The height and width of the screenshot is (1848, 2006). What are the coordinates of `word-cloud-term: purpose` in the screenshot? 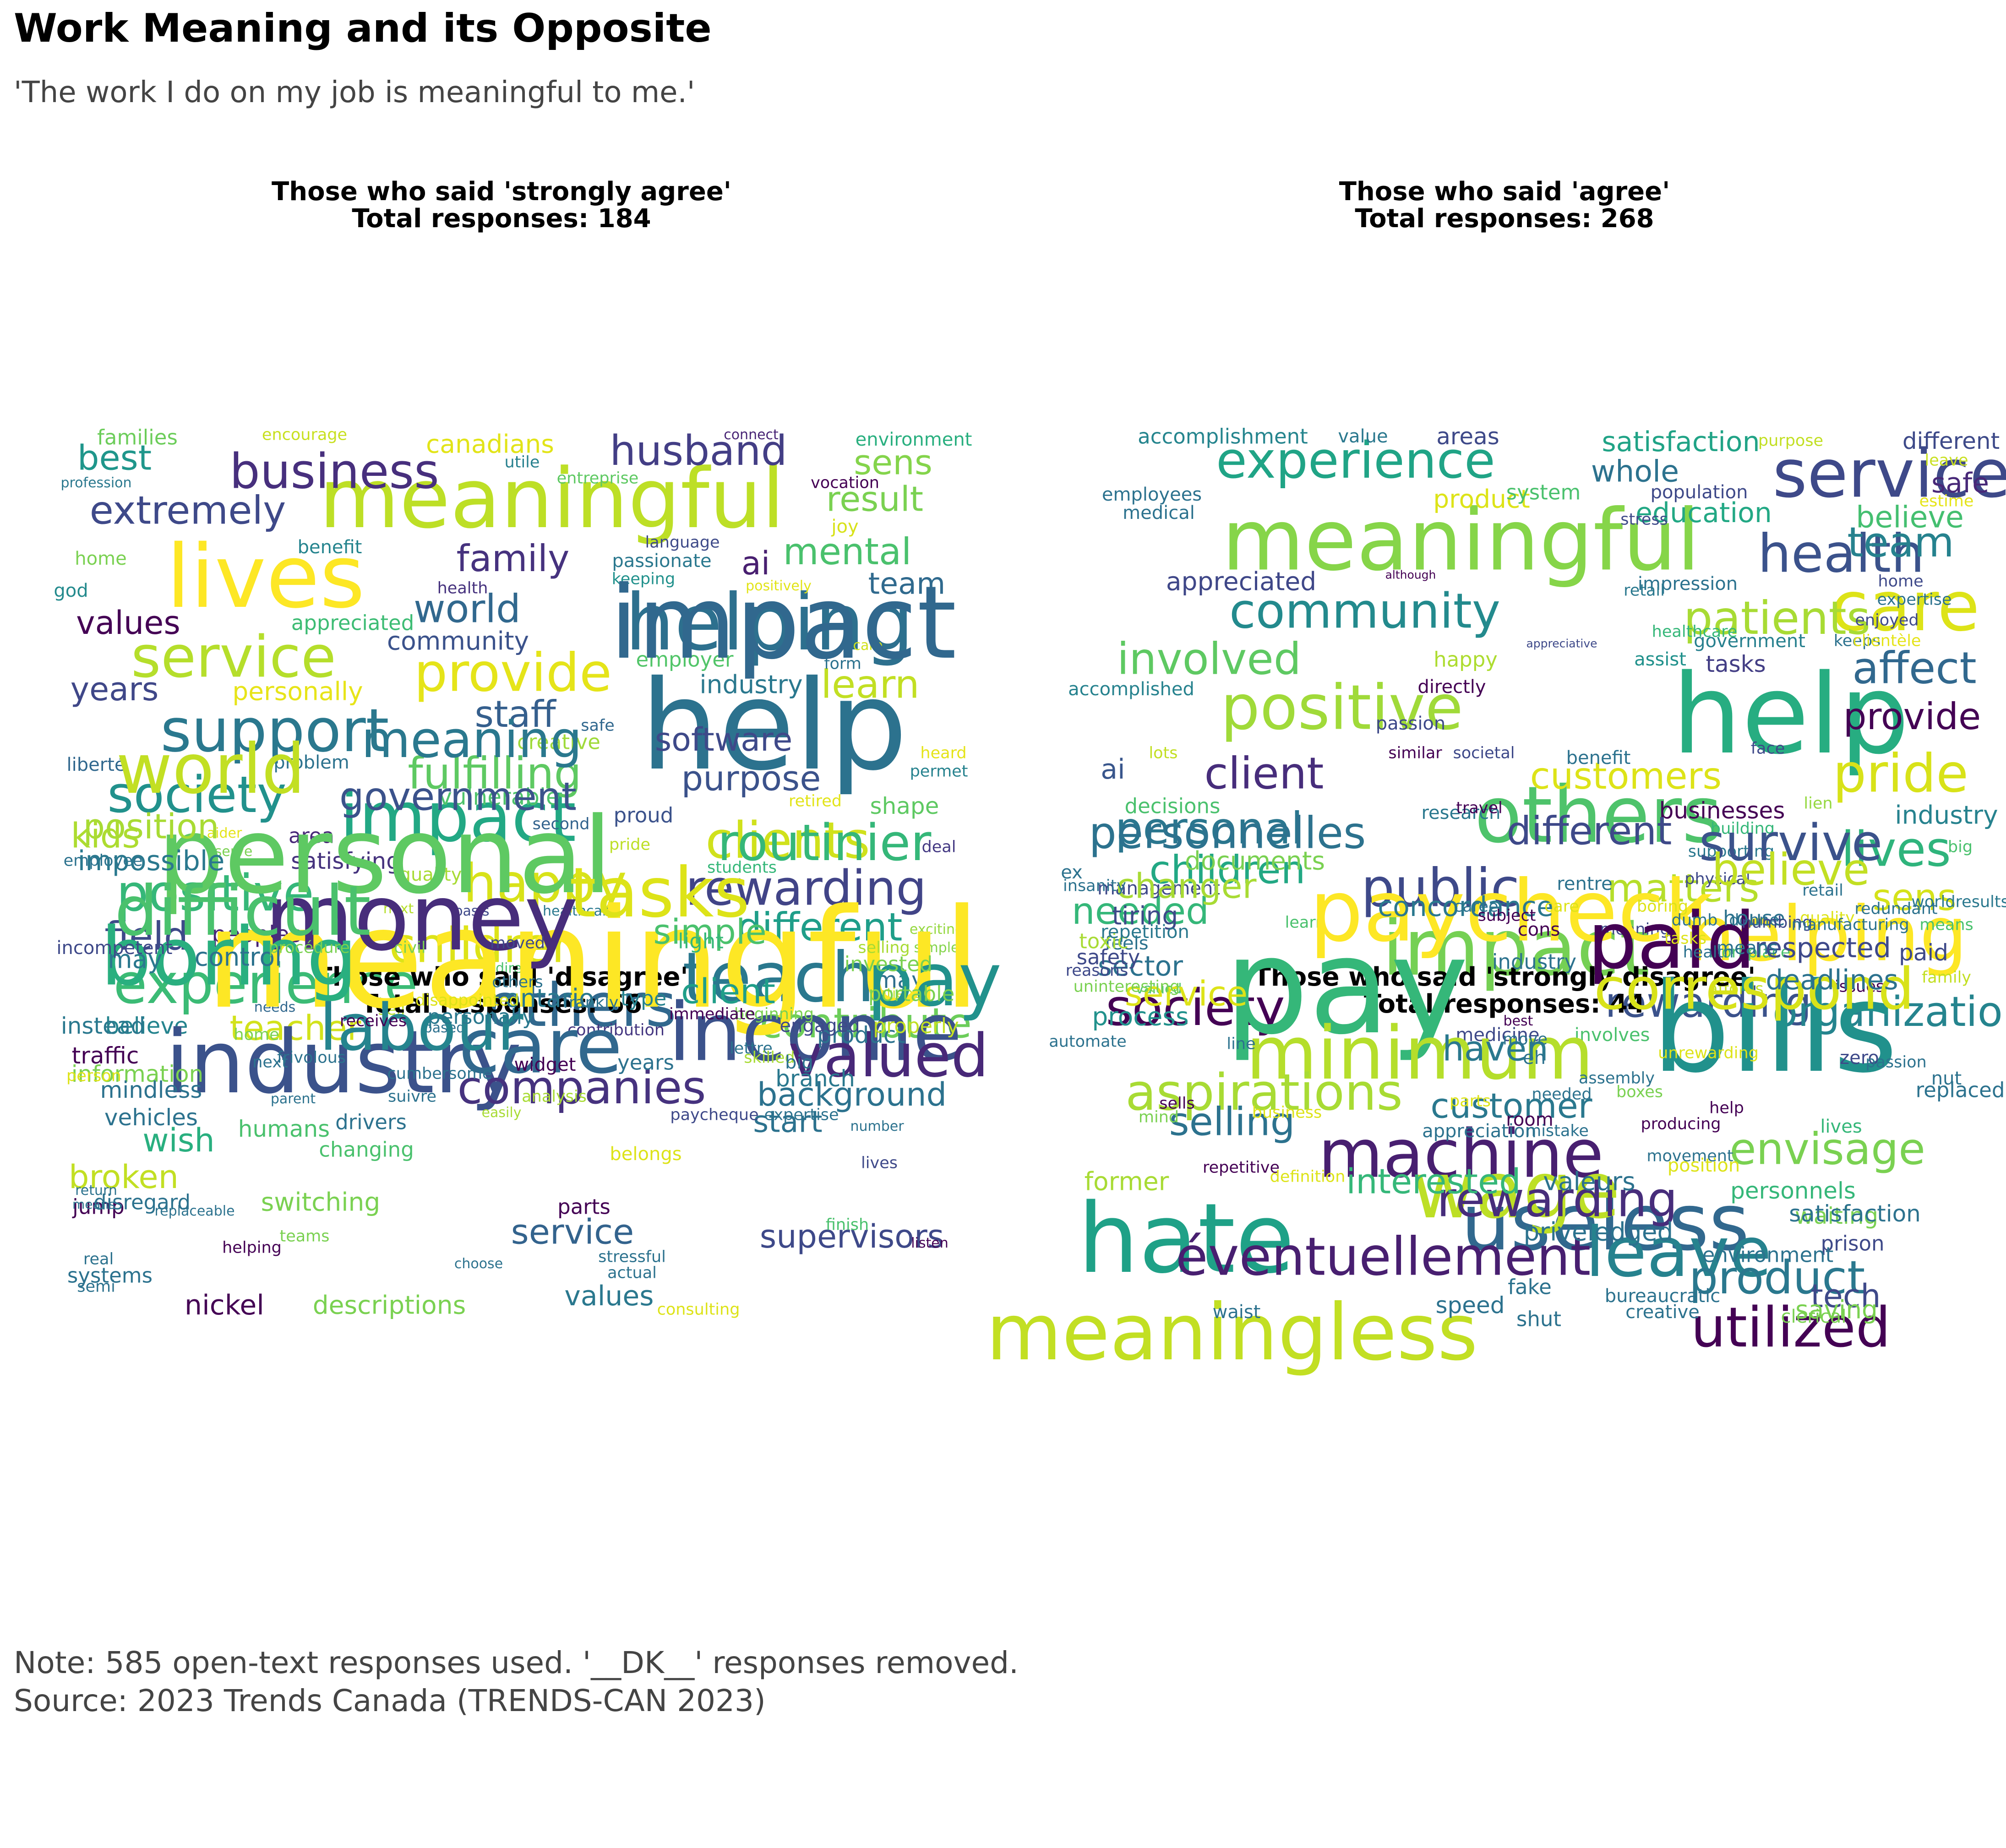 It's located at (1791, 440).